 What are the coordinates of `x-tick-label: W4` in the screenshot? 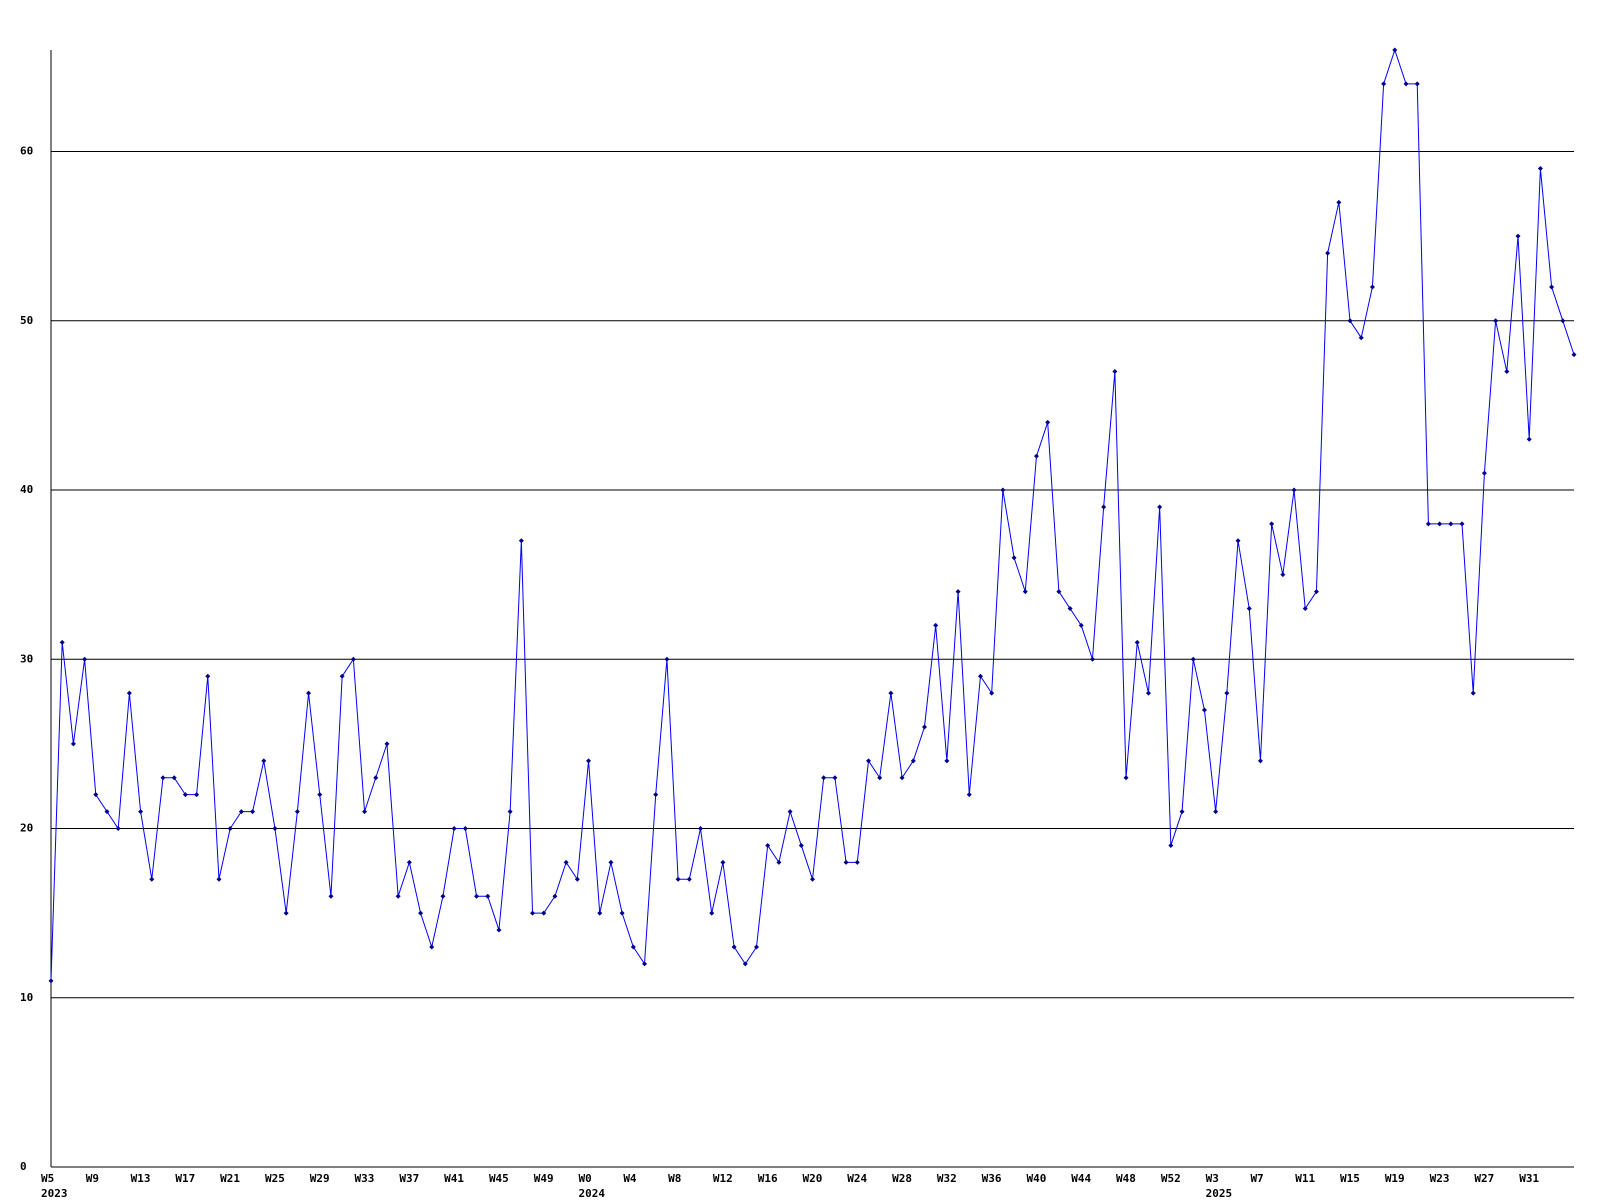 It's located at (630, 1178).